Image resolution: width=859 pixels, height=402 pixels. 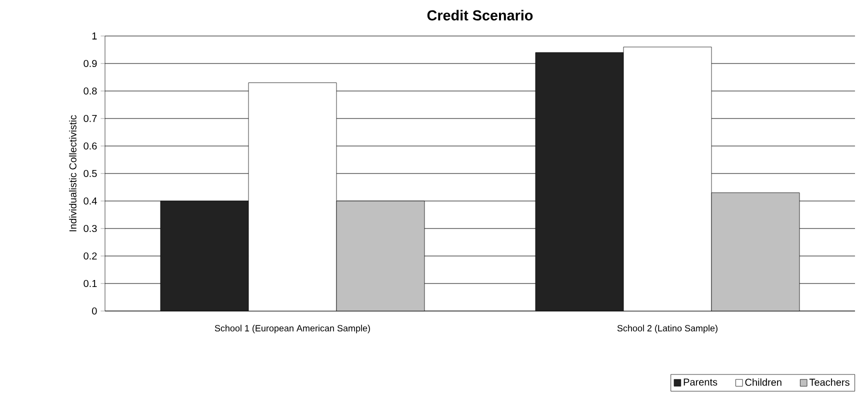 I want to click on y-tick-label: 0.8, so click(x=90, y=91).